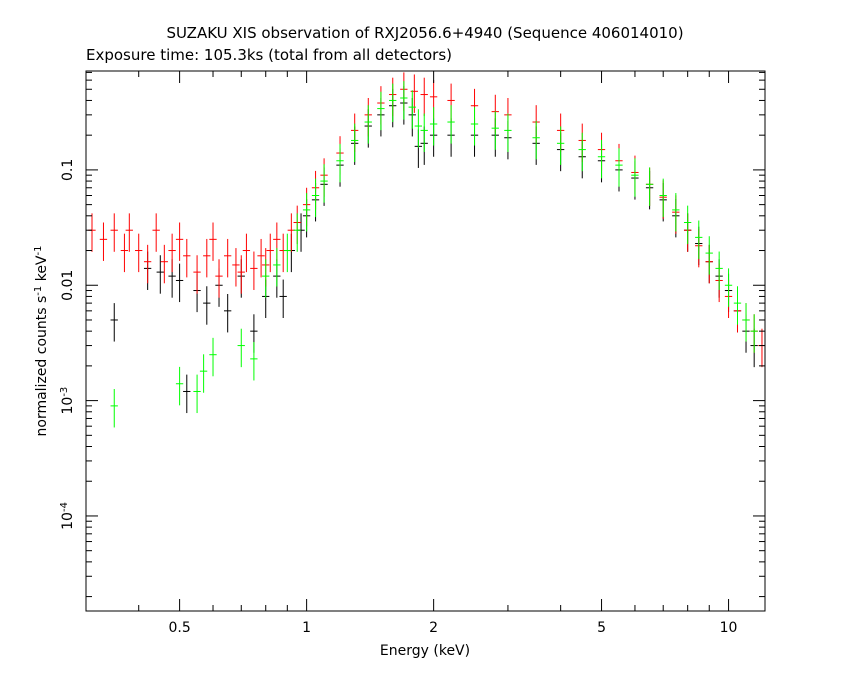 Image resolution: width=850 pixels, height=680 pixels. I want to click on y-axis-label-exp-1: -1, so click(38, 291).